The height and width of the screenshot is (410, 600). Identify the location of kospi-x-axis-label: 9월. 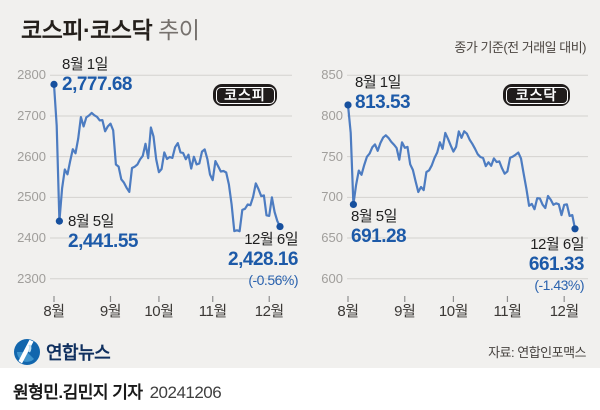
(110, 311).